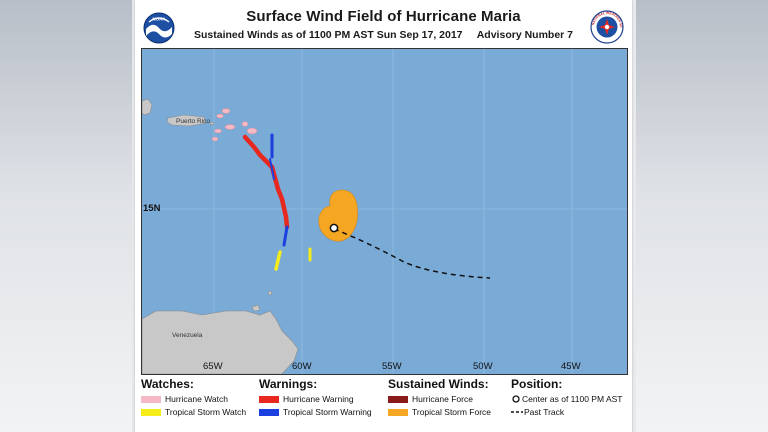 This screenshot has width=768, height=432. What do you see at coordinates (269, 399) in the screenshot?
I see `hurricane-warning-swatch` at bounding box center [269, 399].